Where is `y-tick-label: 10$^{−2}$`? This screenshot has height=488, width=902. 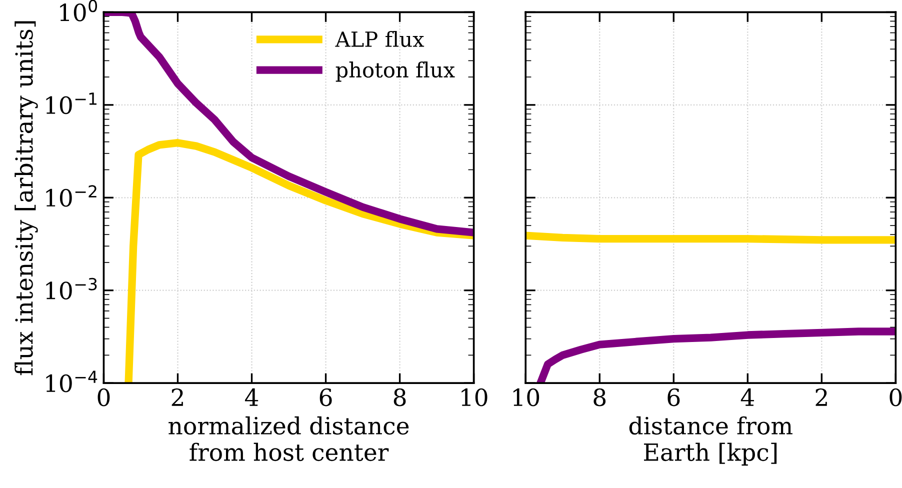 y-tick-label: 10$^{−2}$ is located at coordinates (71, 196).